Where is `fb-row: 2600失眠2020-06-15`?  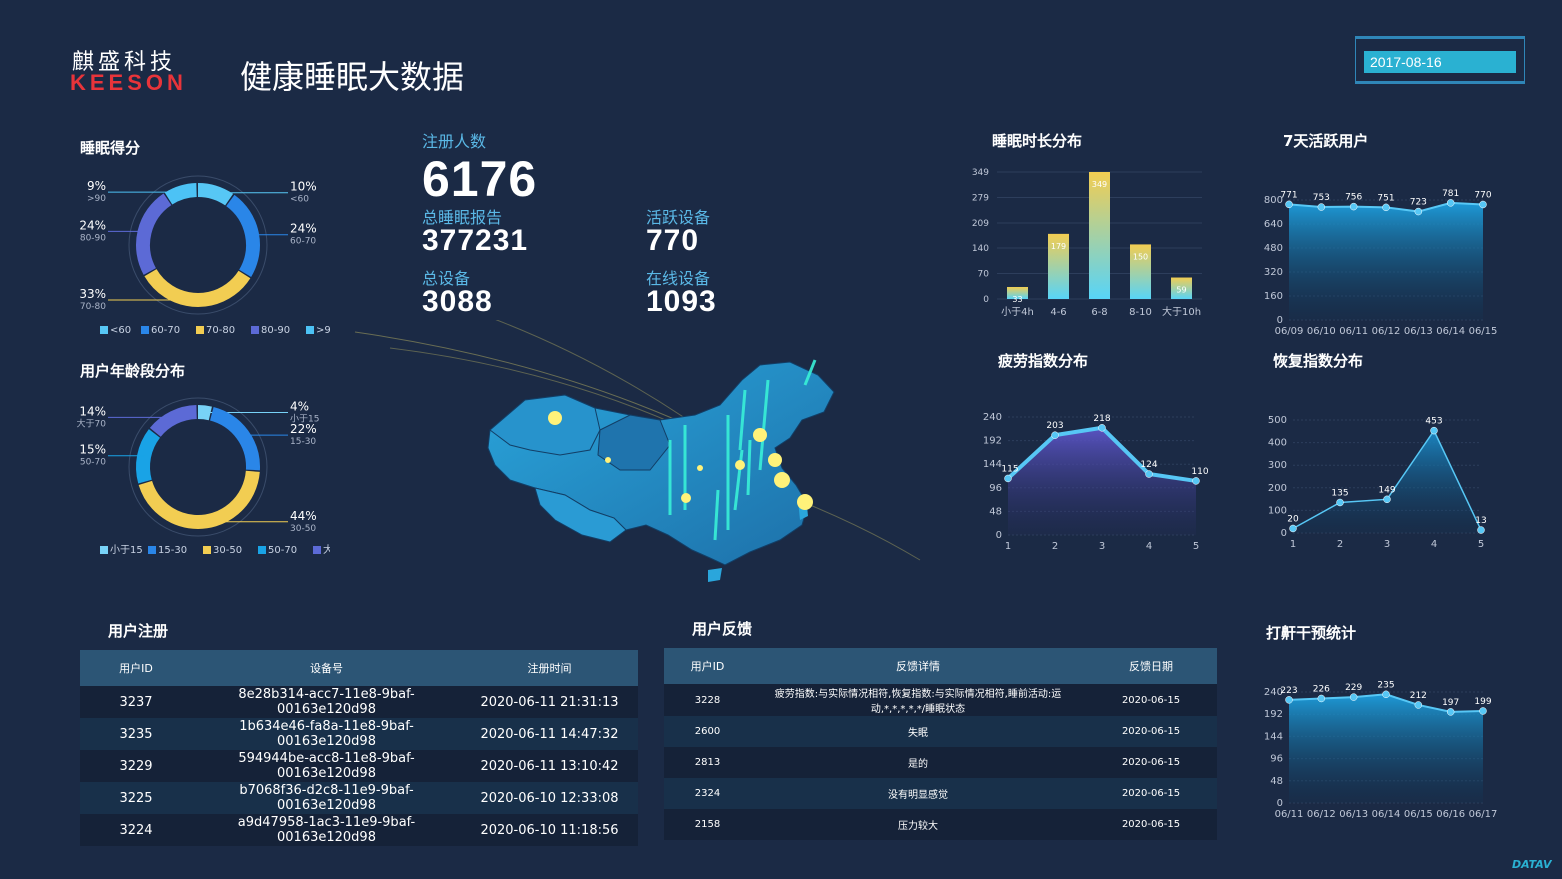
fb-row: 2600失眠2020-06-15 is located at coordinates (940, 731).